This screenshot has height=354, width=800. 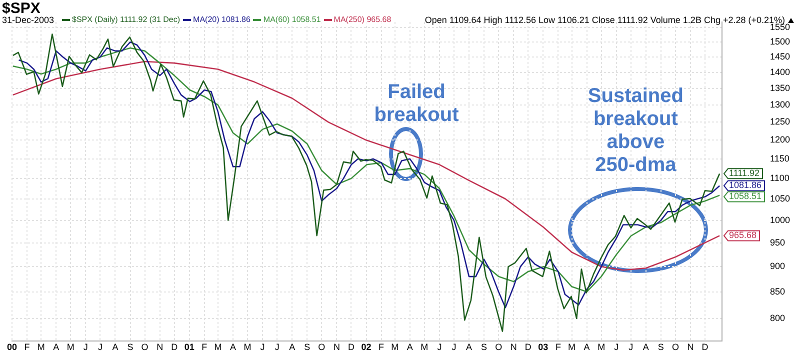 I want to click on y-tick-label: 1350, so click(x=780, y=87).